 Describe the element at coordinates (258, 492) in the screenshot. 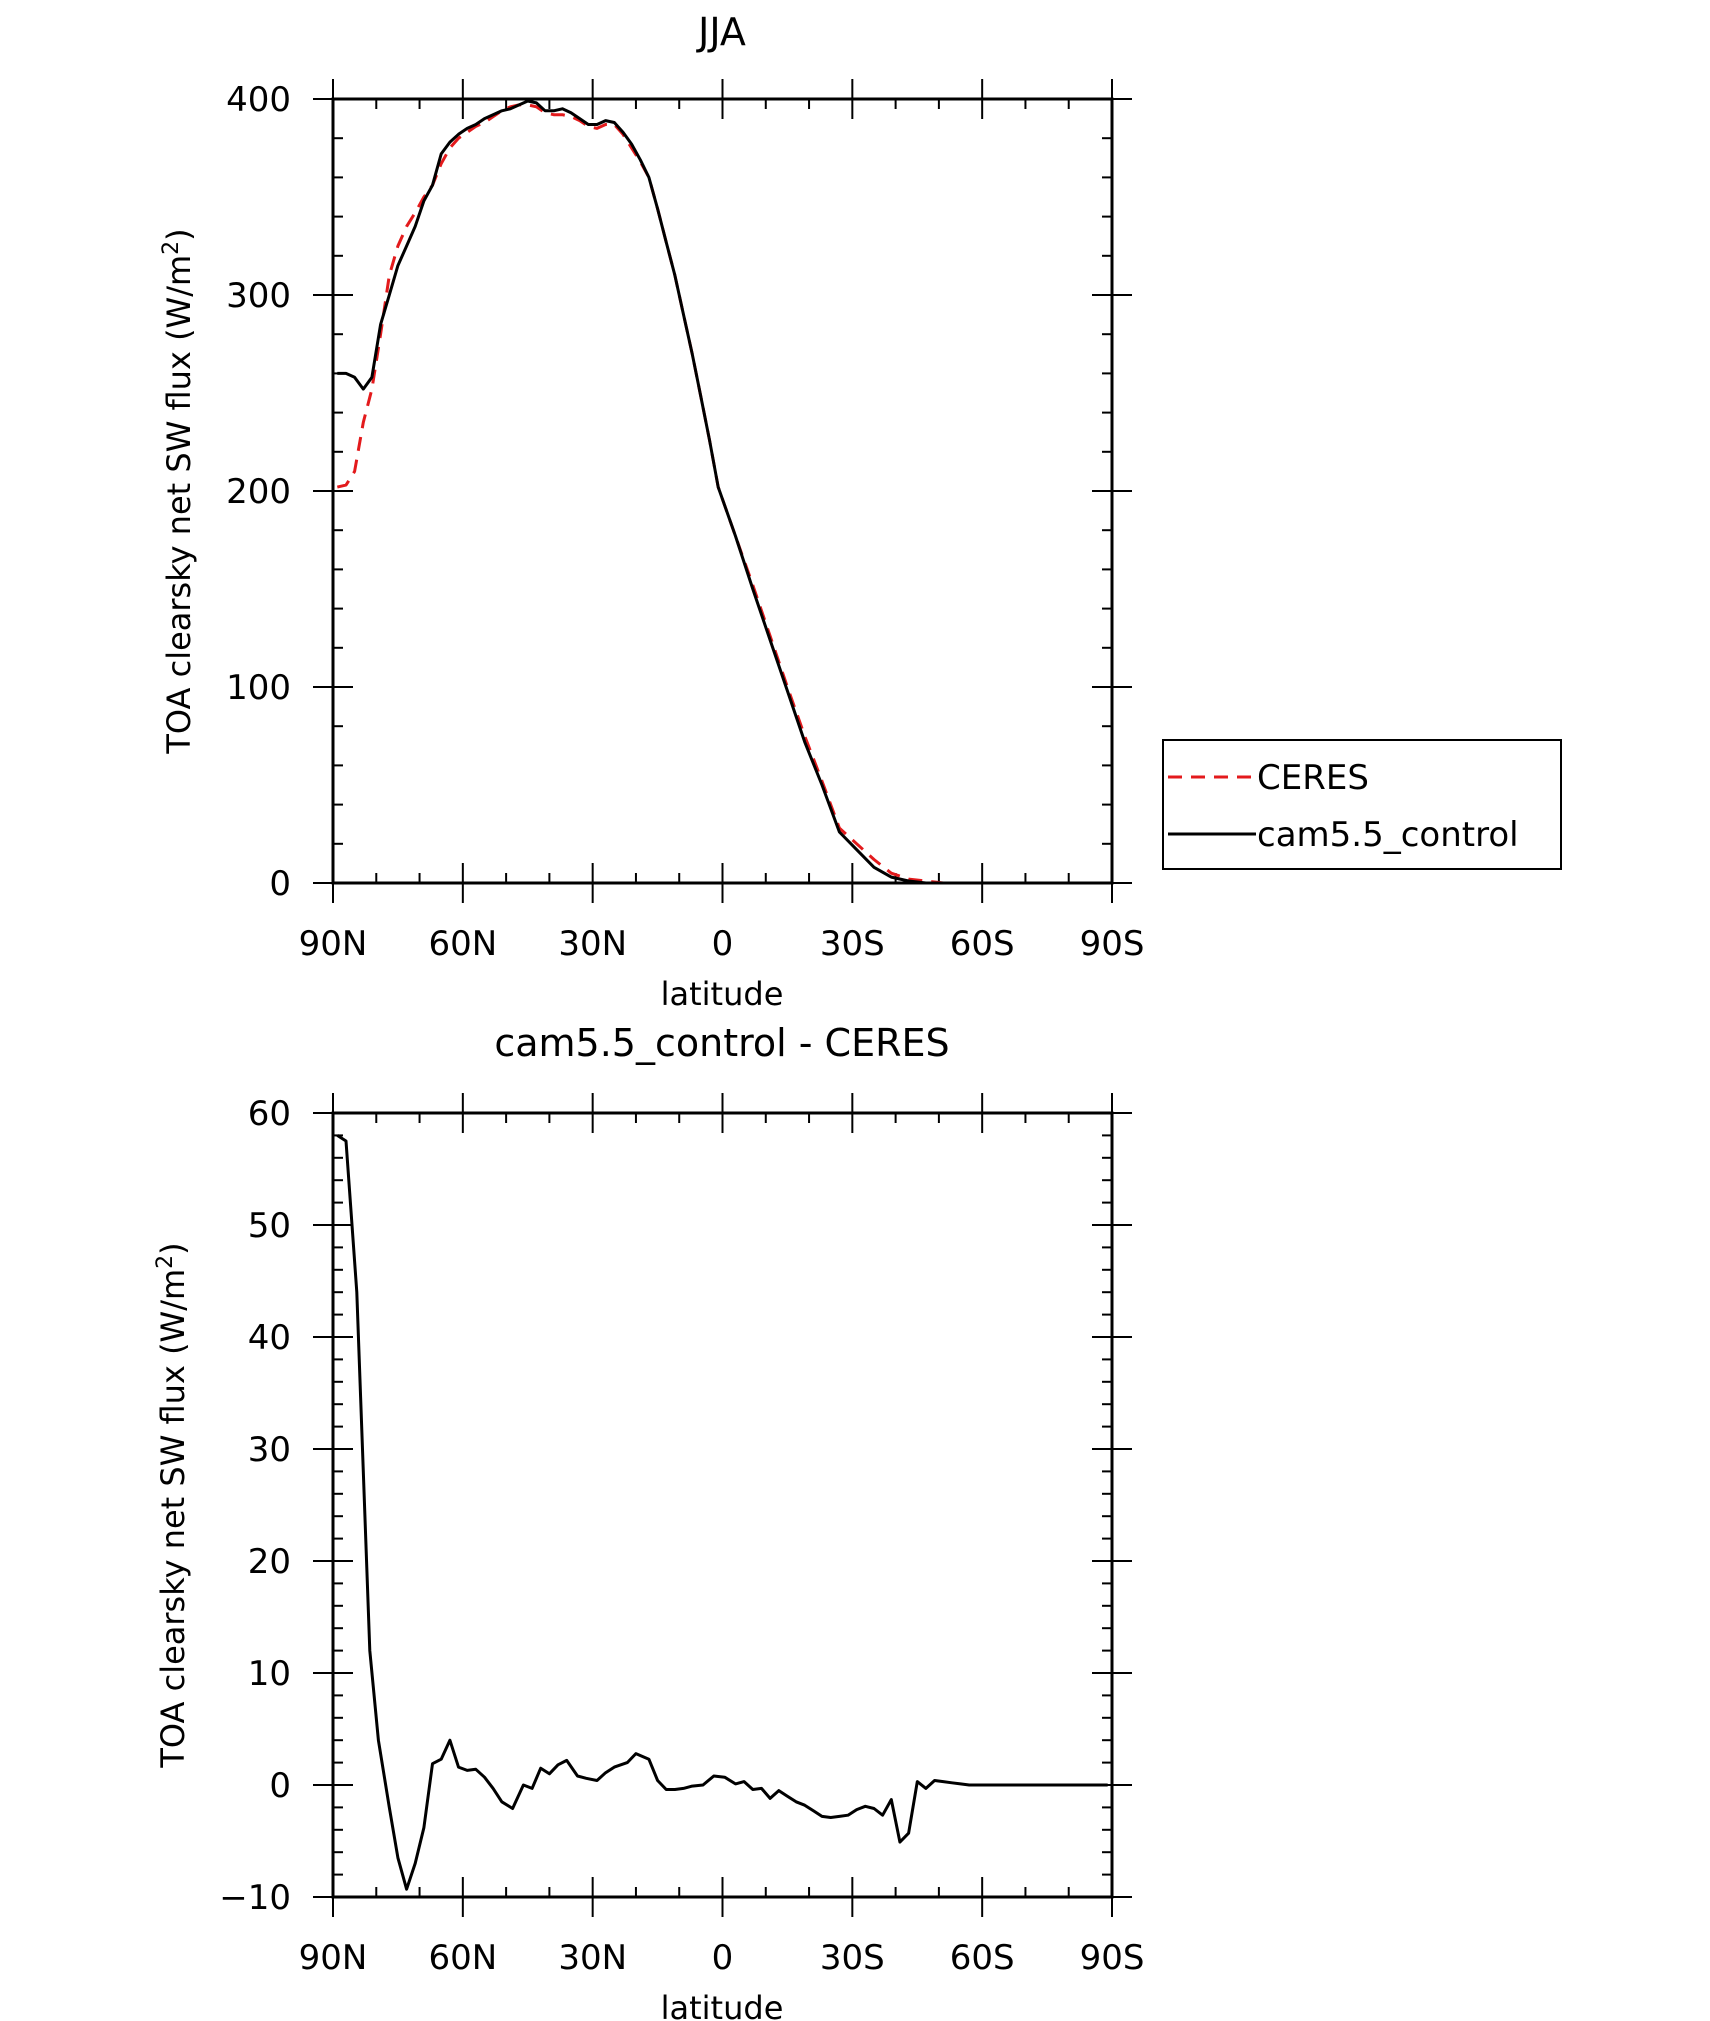

I see `y-tick-label: 200` at that location.